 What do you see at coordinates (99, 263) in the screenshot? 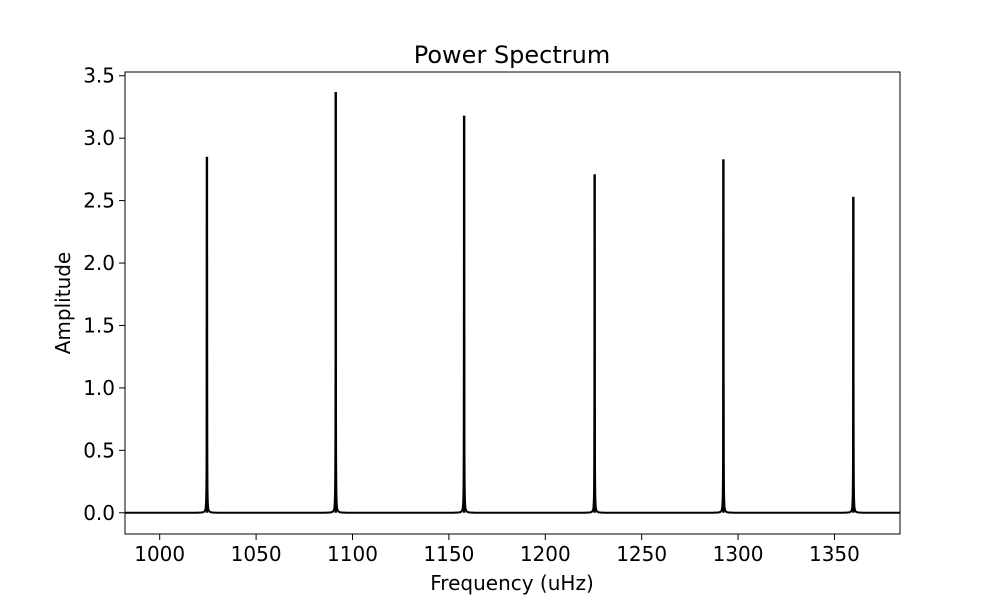
I see `y-tick-label: 2.0` at bounding box center [99, 263].